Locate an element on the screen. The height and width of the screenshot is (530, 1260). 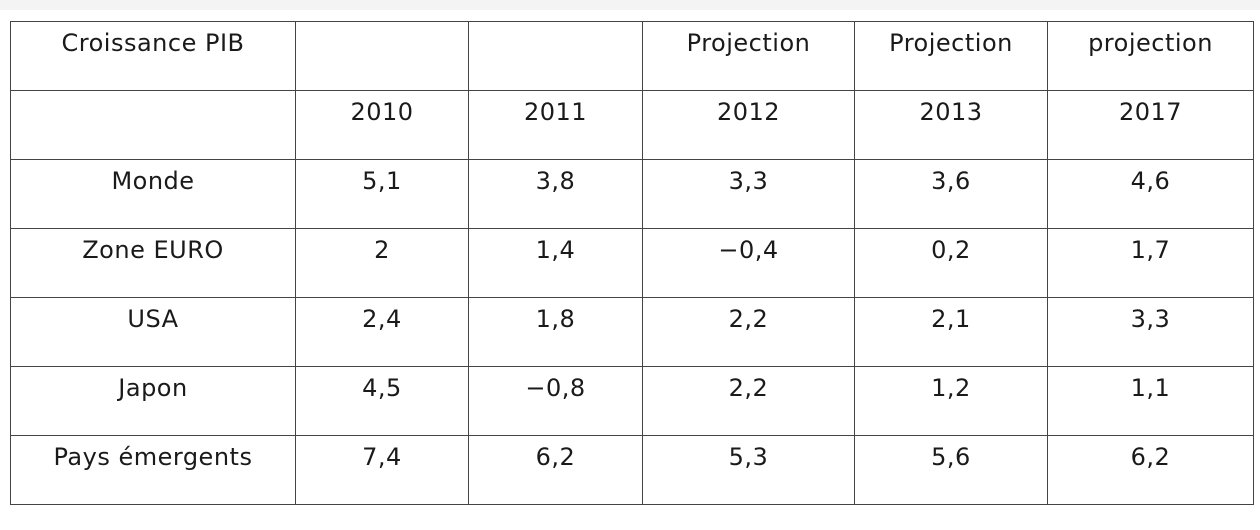
value-cell: 4,5 is located at coordinates (382, 401).